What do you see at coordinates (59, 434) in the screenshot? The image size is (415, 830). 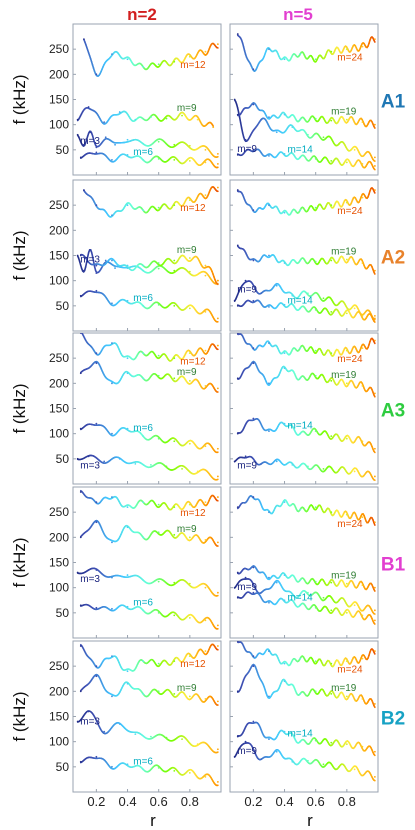 I see `y-tick-label: 100` at bounding box center [59, 434].